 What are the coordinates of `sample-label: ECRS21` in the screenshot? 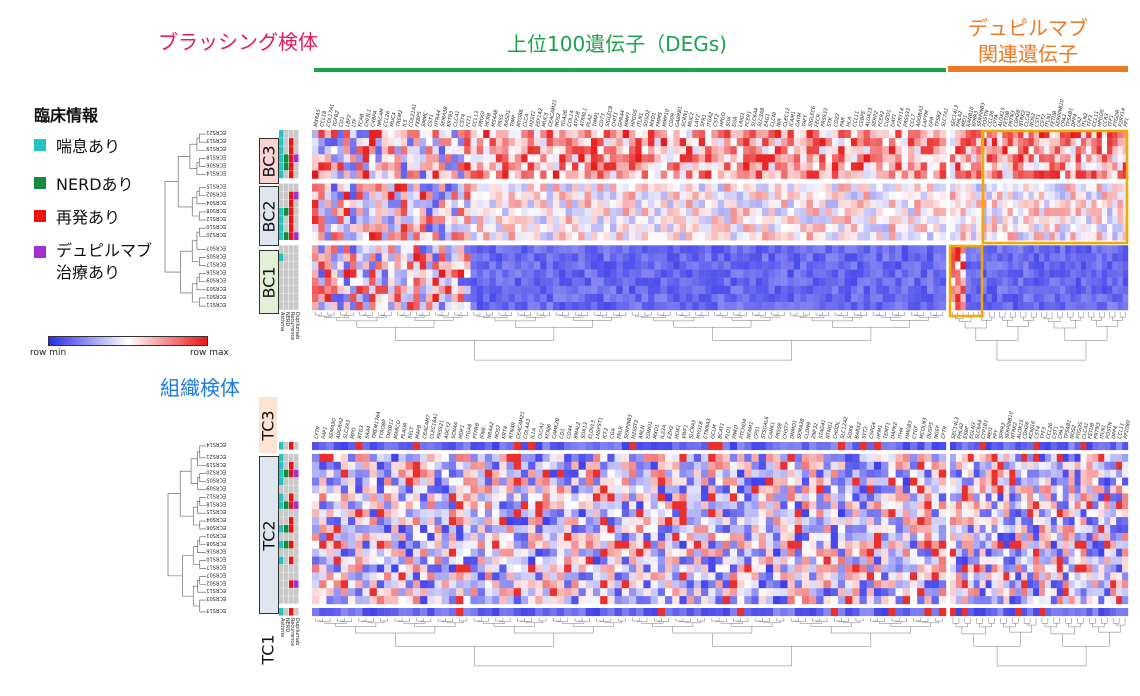 It's located at (216, 456).